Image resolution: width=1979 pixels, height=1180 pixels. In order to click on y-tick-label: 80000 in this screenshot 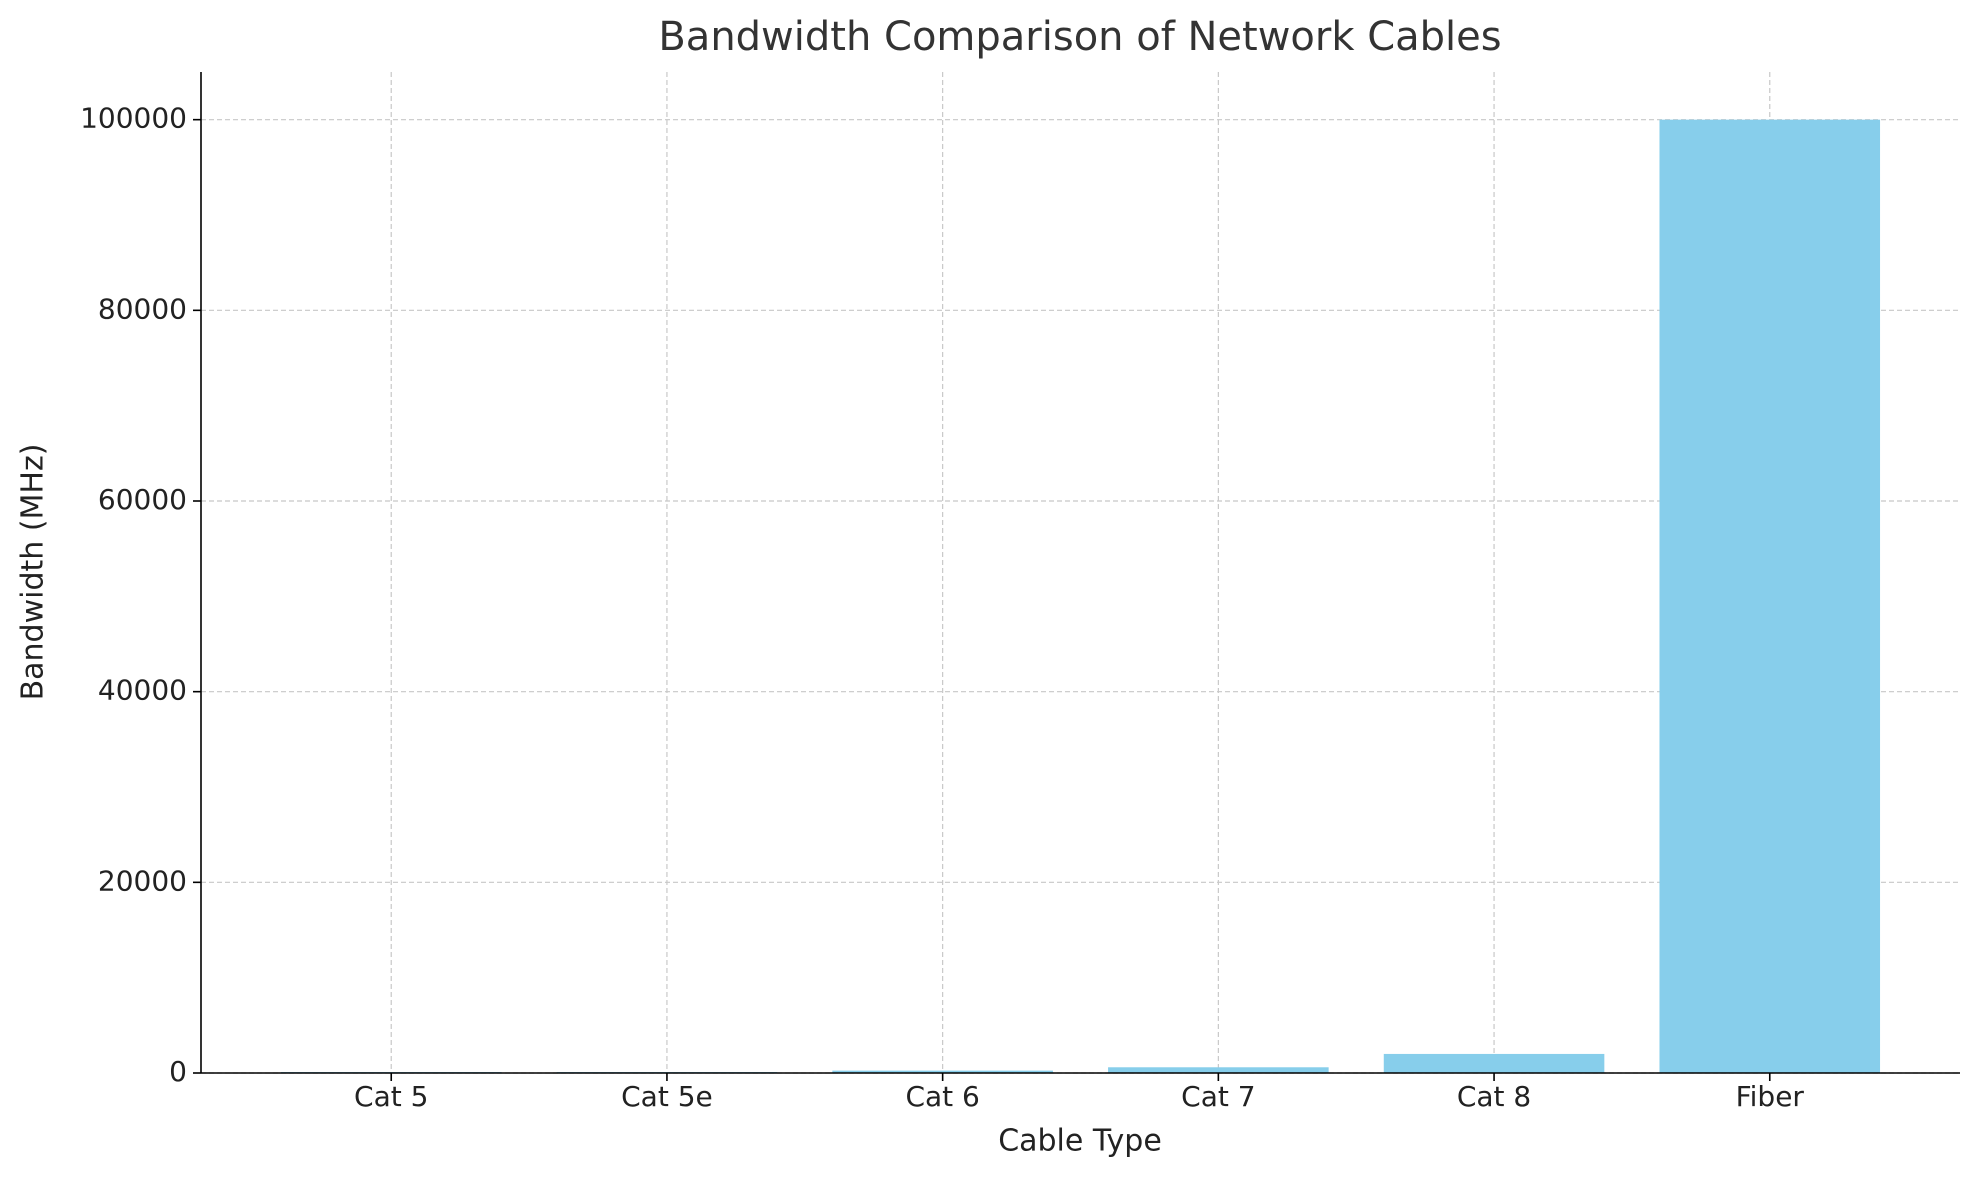, I will do `click(142, 308)`.